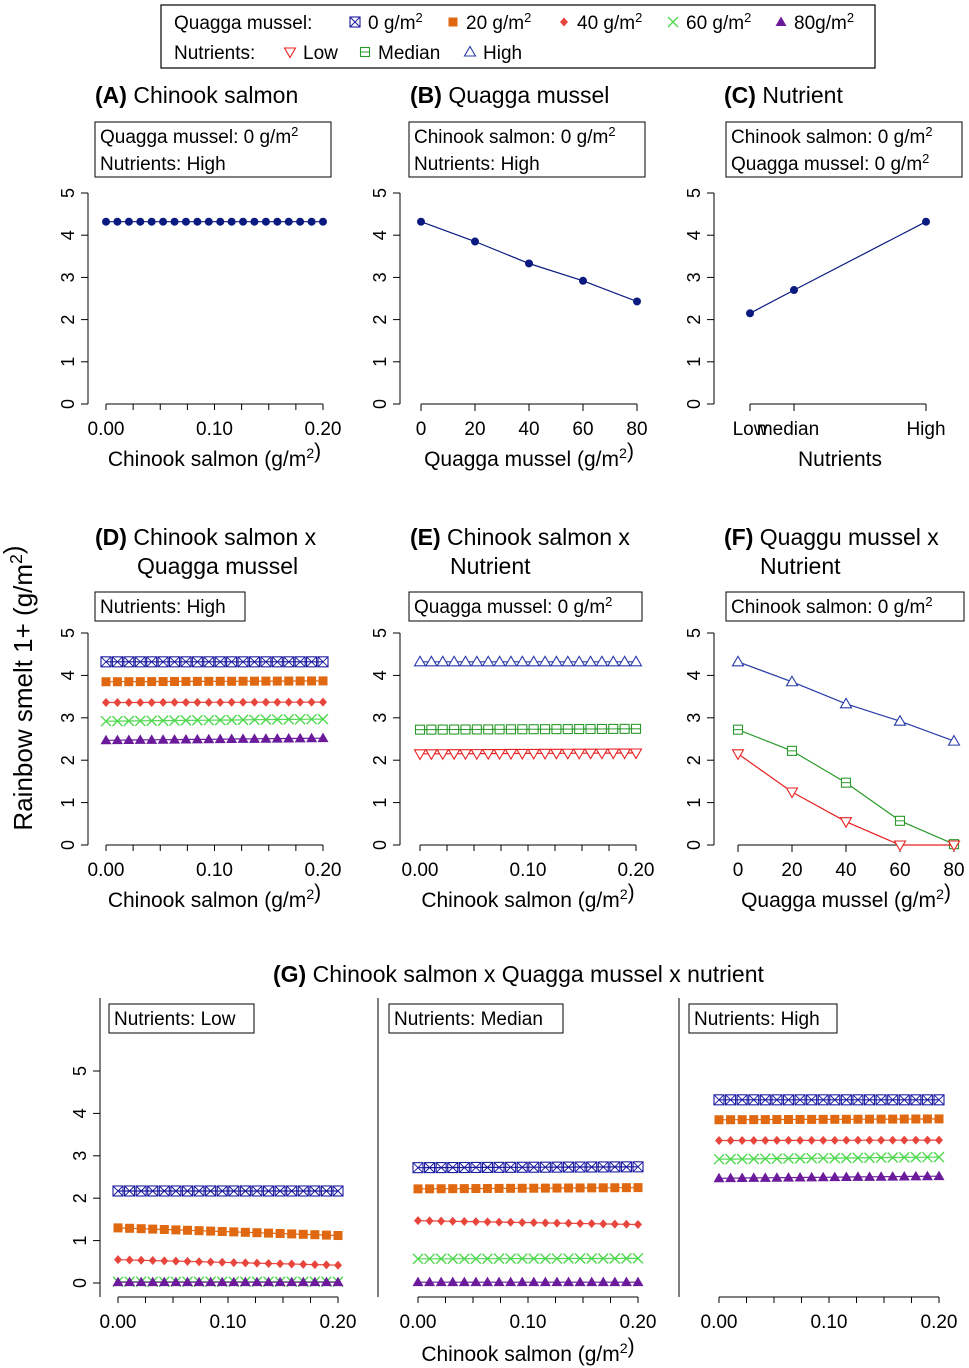 This screenshot has height=1368, width=969. I want to click on info-box-text: Nutrients: High, so click(163, 607).